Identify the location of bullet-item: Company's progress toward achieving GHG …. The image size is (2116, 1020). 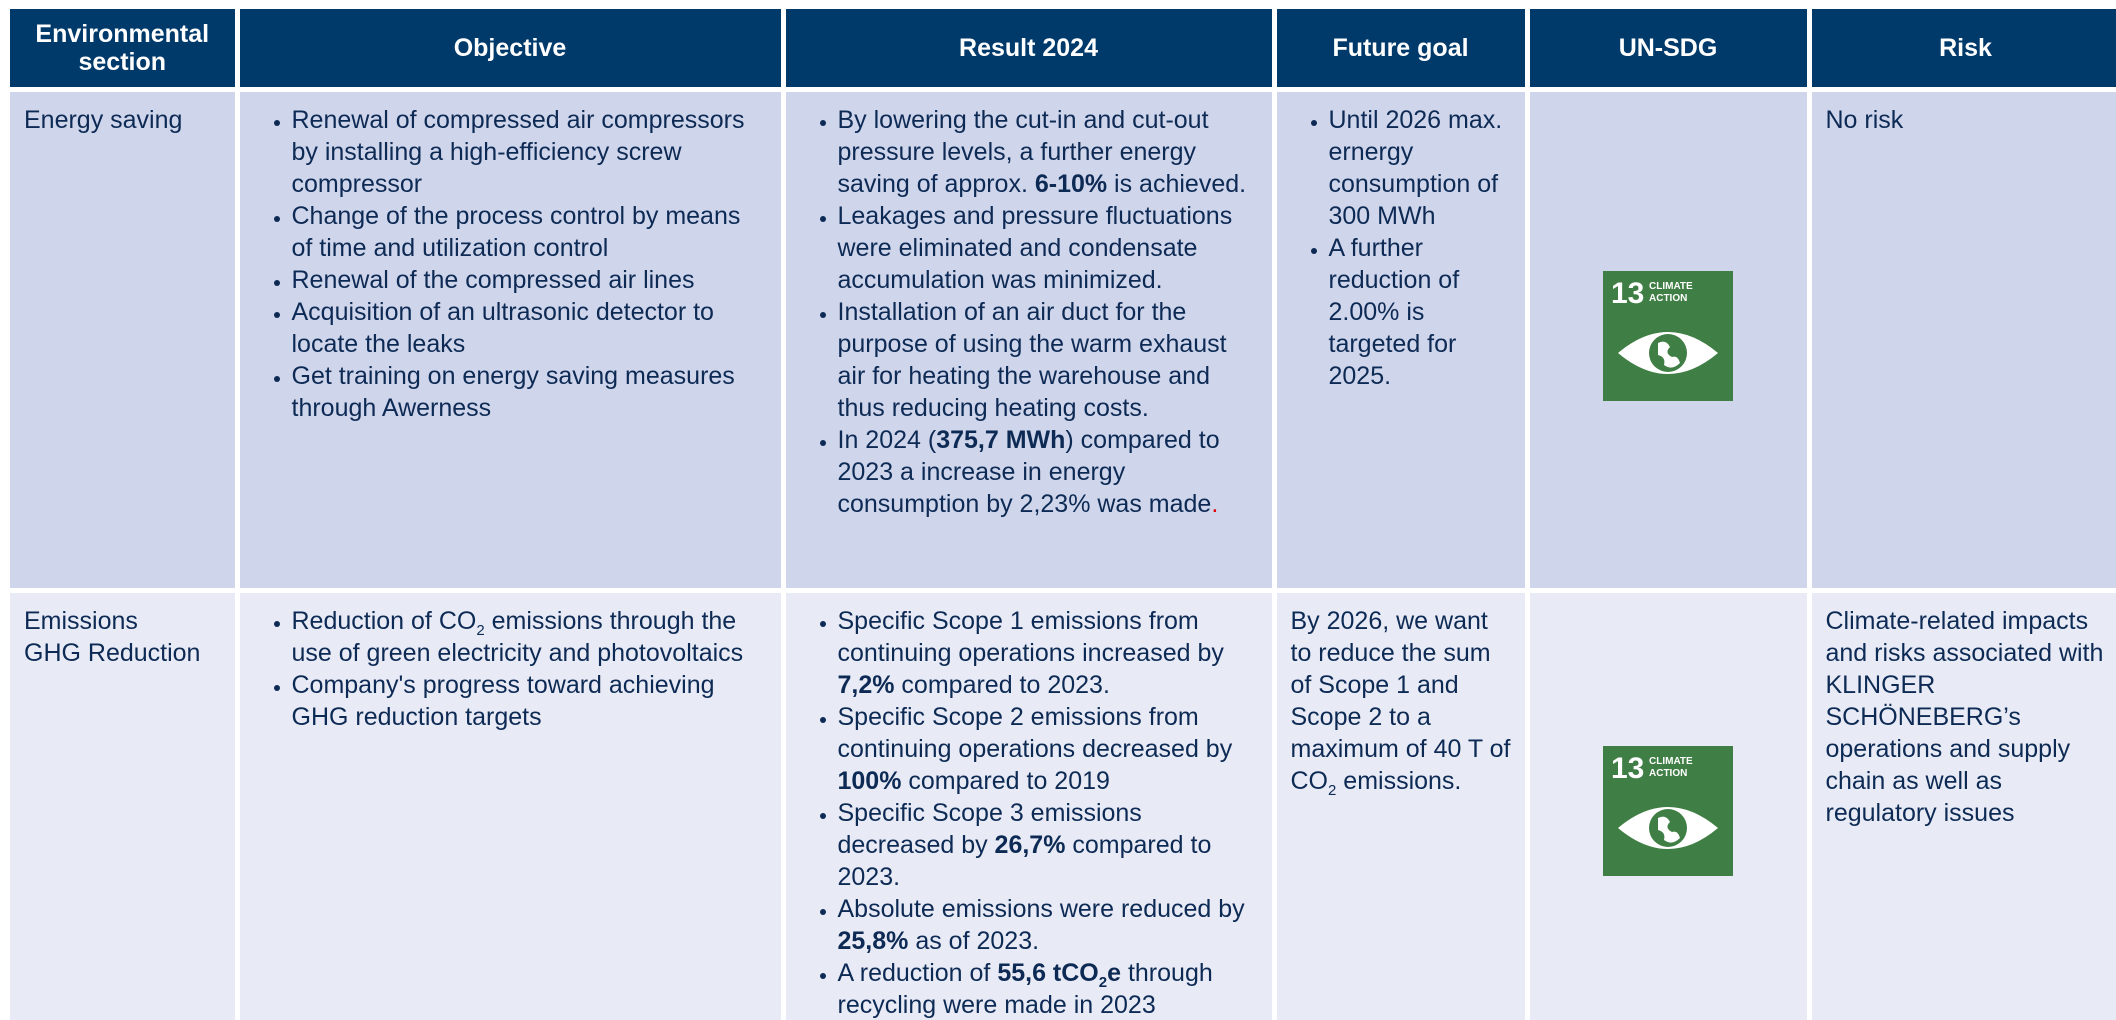
(529, 701).